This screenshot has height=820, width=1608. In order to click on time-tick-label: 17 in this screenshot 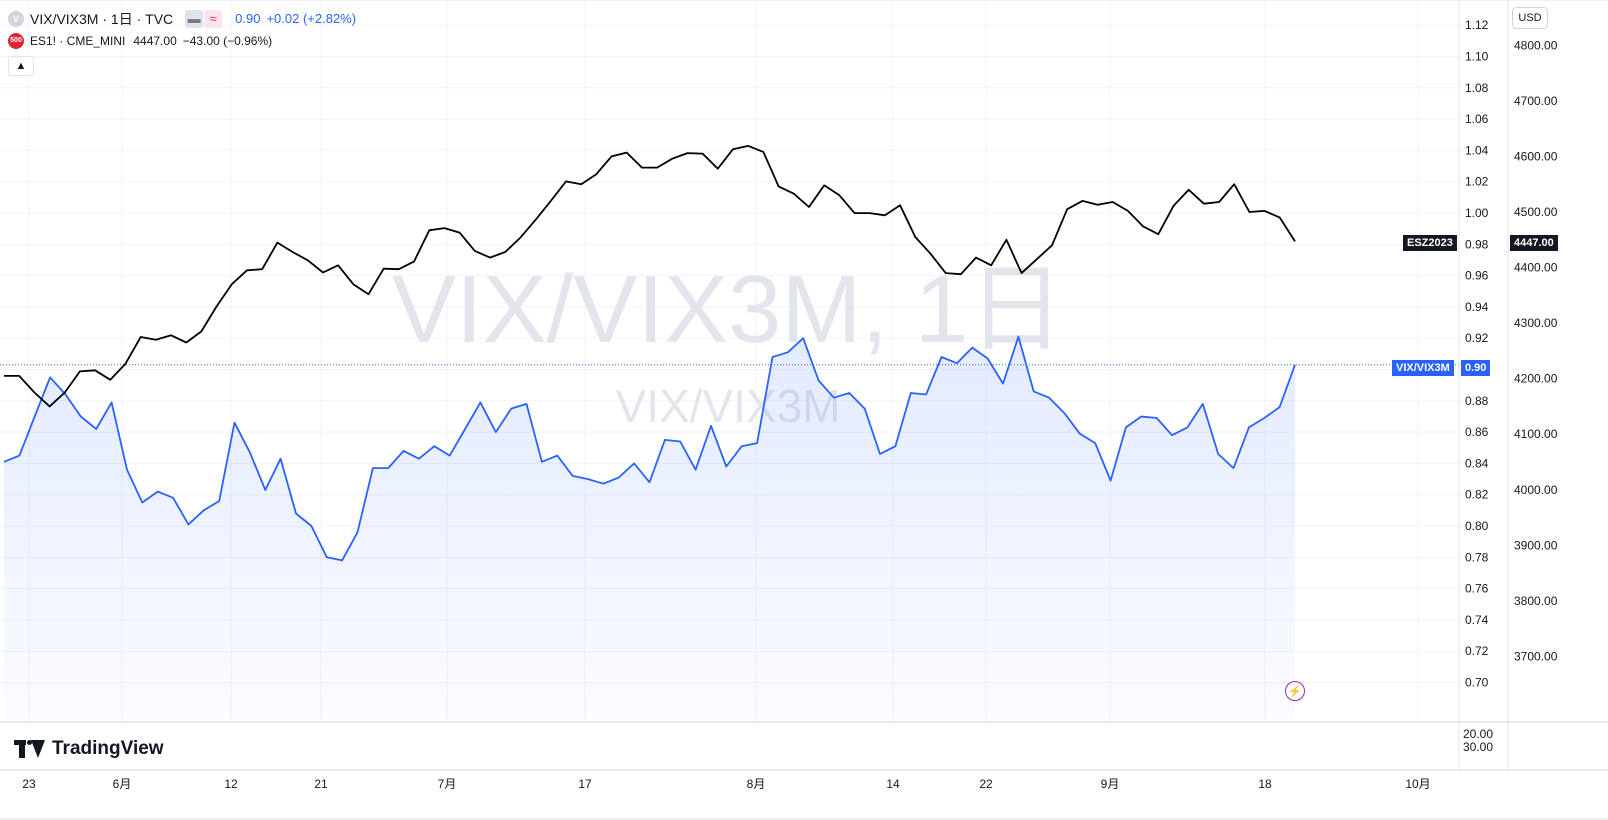, I will do `click(585, 784)`.